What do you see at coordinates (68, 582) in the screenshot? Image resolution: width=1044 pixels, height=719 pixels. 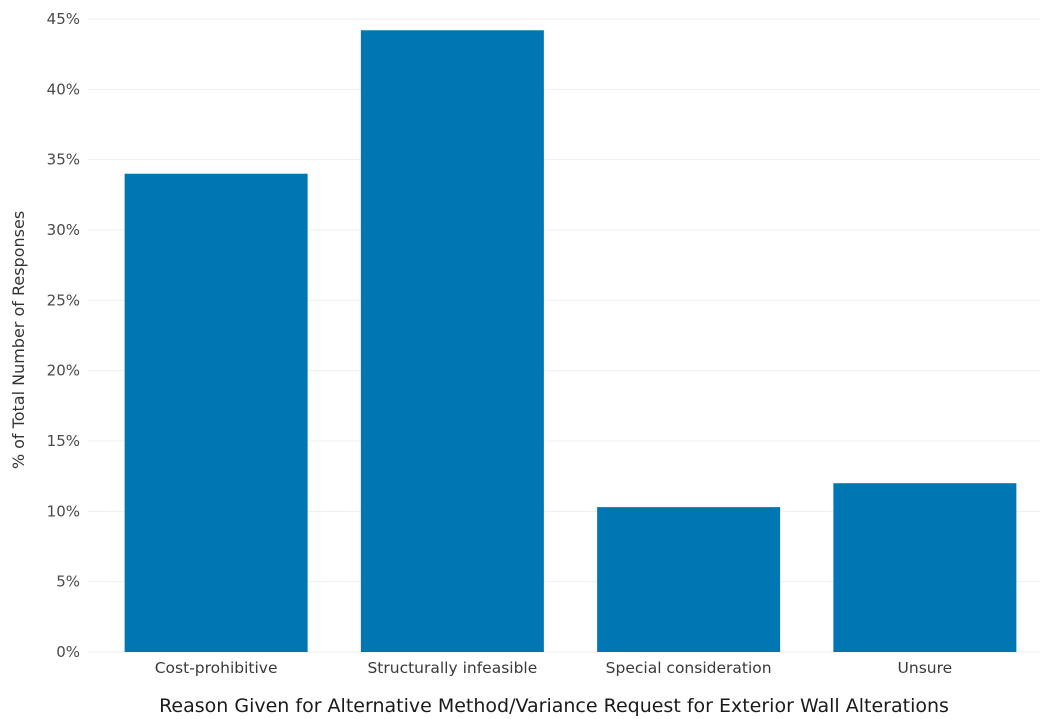 I see `y-tick-label: 5%` at bounding box center [68, 582].